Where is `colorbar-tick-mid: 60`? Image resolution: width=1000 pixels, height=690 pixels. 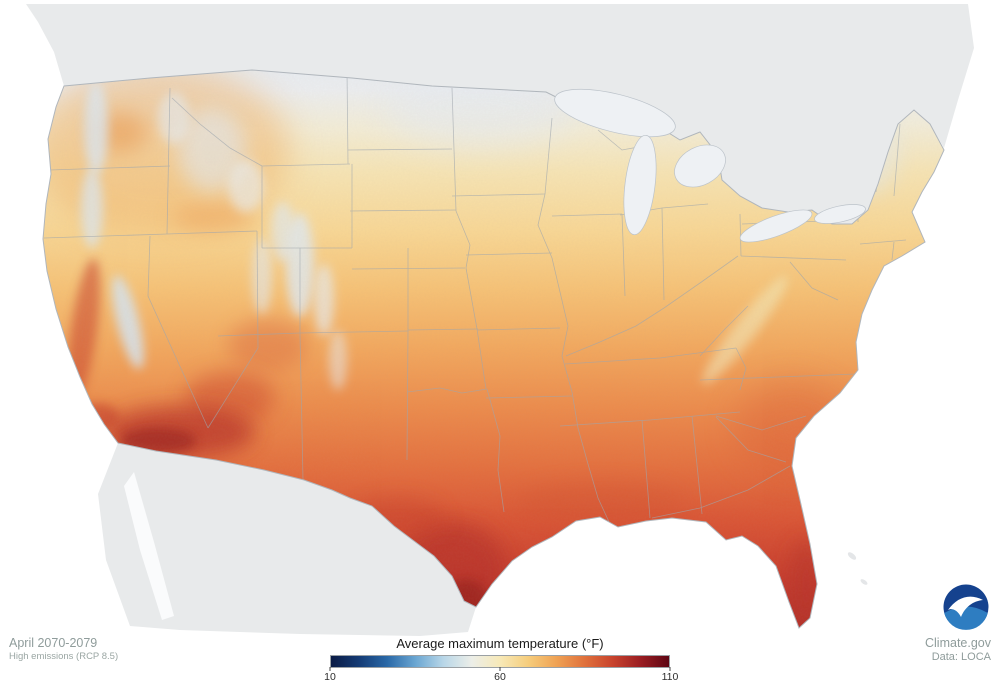 colorbar-tick-mid: 60 is located at coordinates (500, 677).